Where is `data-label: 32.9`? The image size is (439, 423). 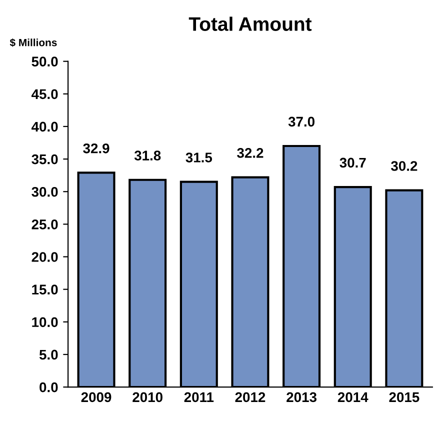
data-label: 32.9 is located at coordinates (96, 148).